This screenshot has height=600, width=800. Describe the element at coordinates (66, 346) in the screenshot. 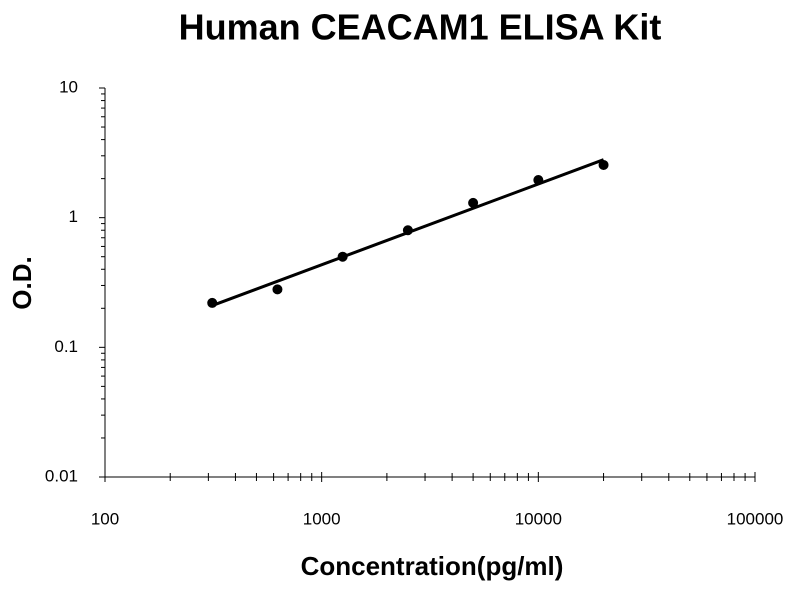

I see `y-tick-label: 0.1` at that location.